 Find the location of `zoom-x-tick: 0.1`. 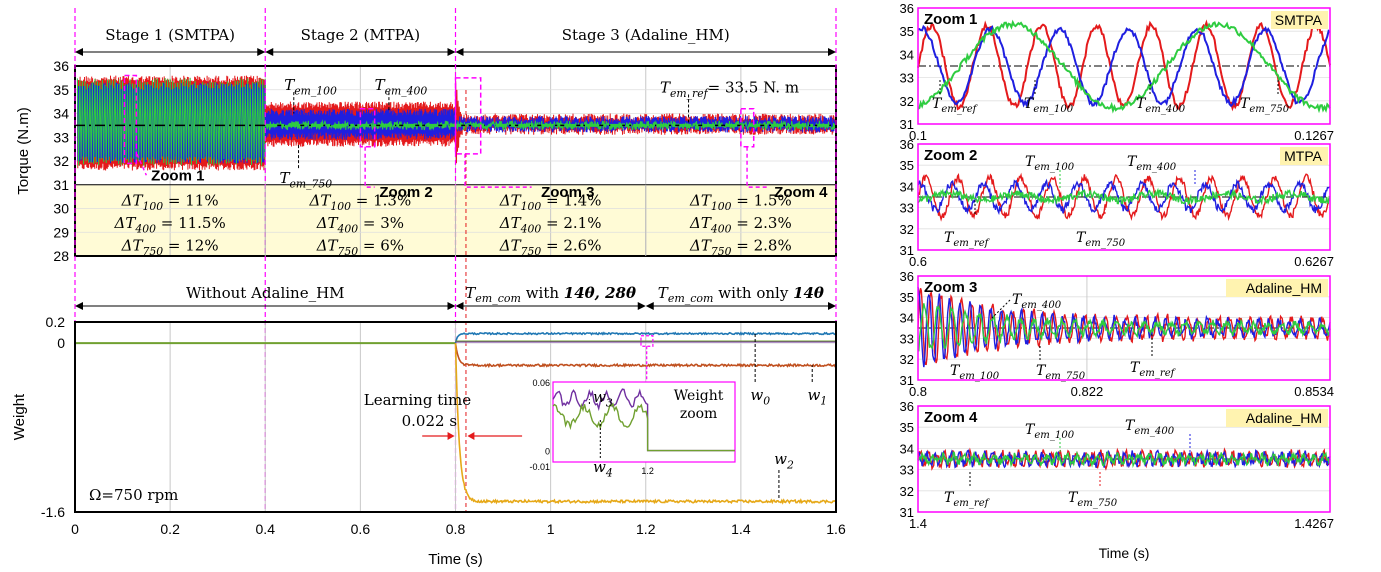

zoom-x-tick: 0.1 is located at coordinates (918, 135).